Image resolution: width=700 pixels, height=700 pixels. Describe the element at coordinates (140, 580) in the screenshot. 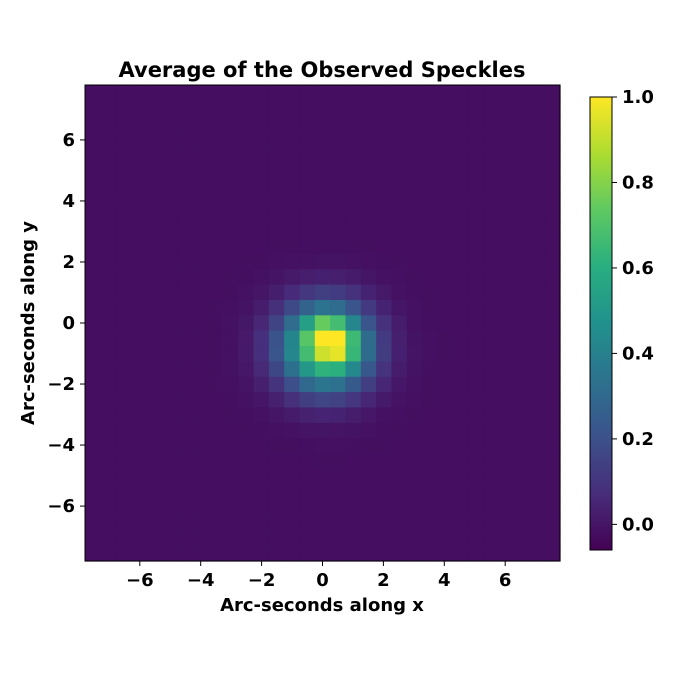

I see `x-tick-label: −6` at that location.